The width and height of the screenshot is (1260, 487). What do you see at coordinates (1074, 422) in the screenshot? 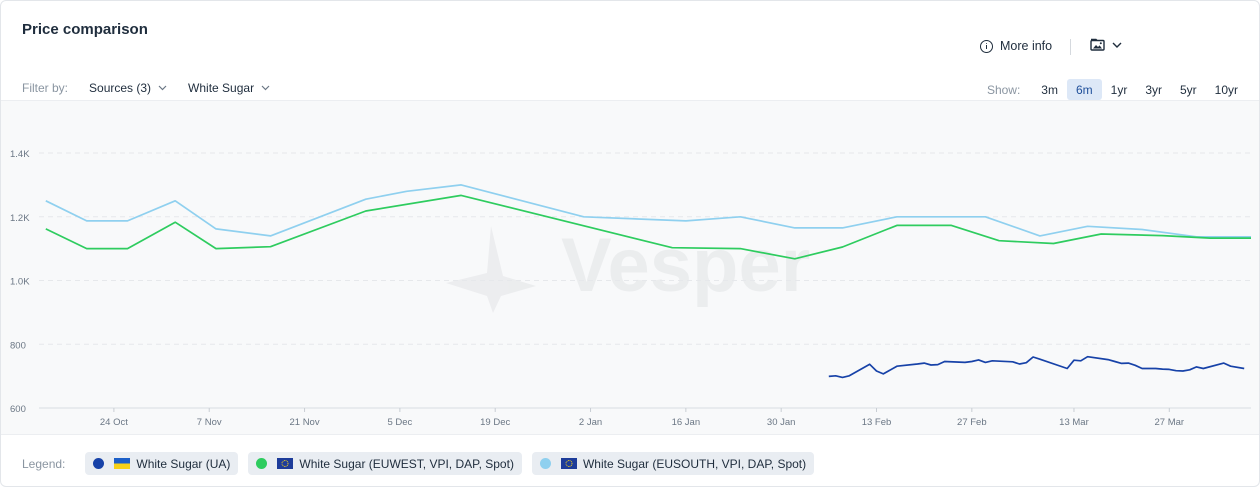
I see `x-tick-label: 13 Mar` at bounding box center [1074, 422].